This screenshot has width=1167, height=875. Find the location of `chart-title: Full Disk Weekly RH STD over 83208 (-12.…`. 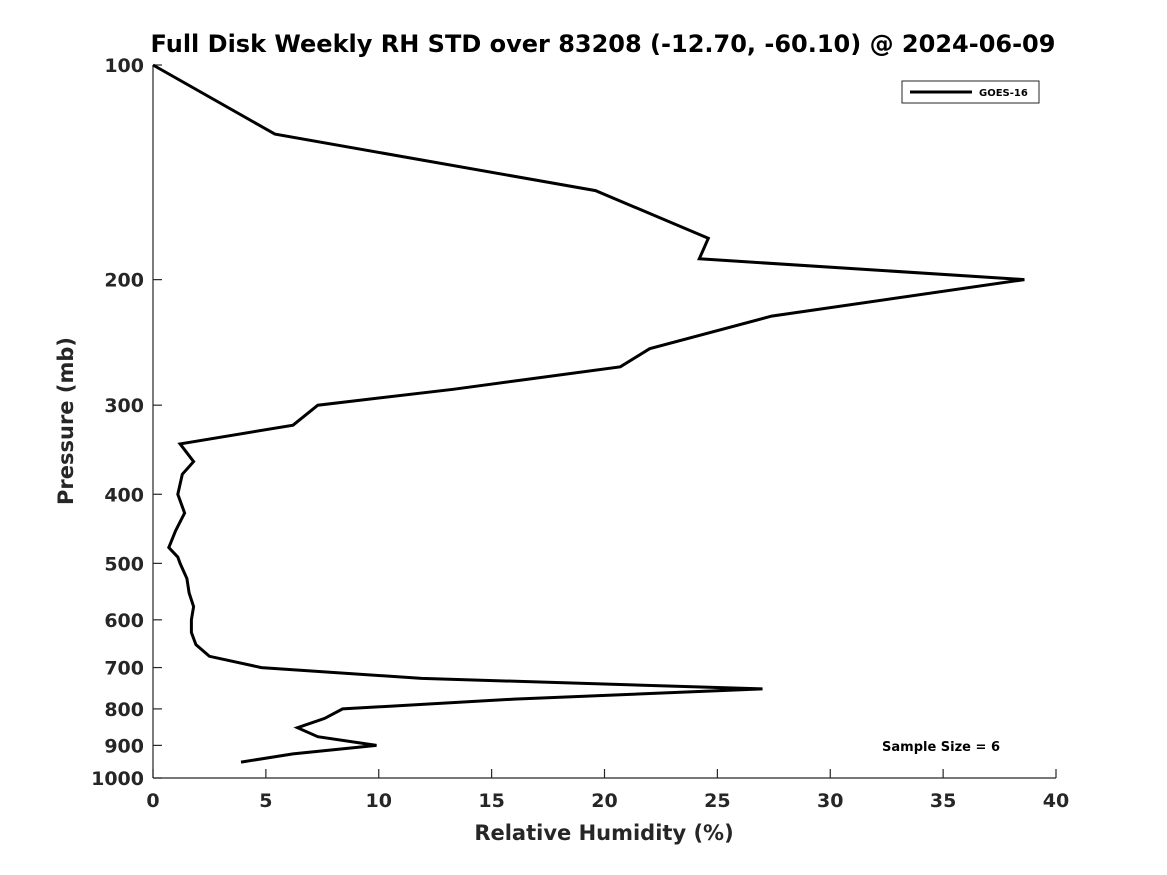

chart-title: Full Disk Weekly RH STD over 83208 (-12.… is located at coordinates (603, 44).